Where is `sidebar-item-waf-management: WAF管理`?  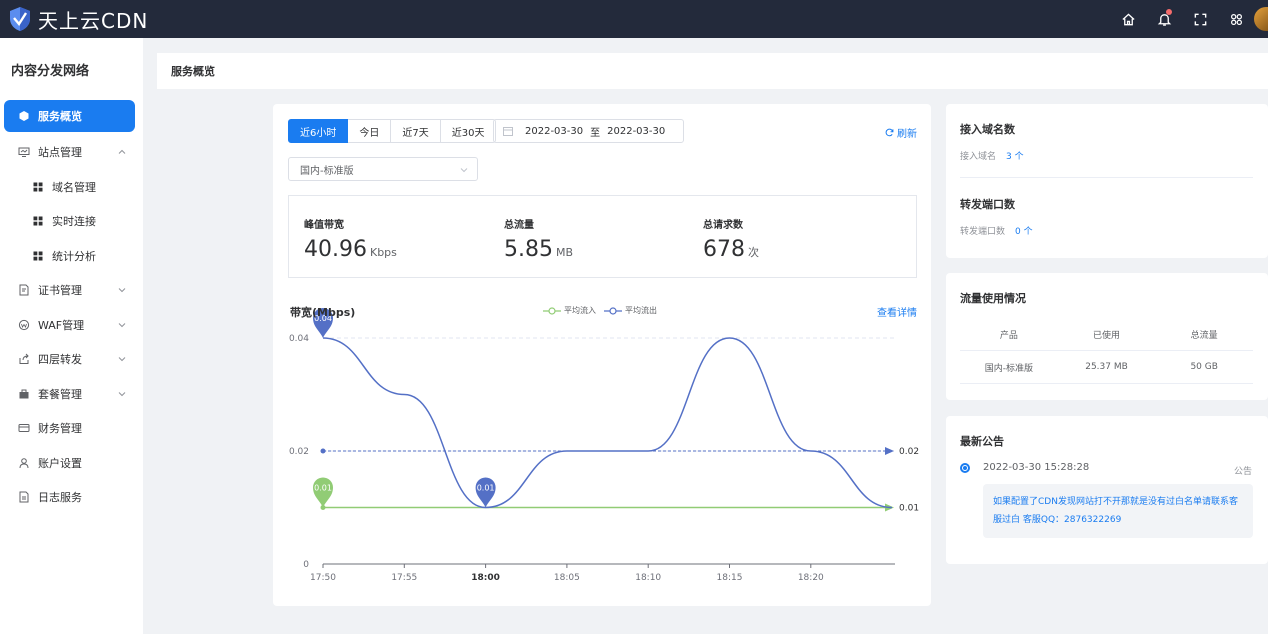
sidebar-item-waf-management: WAF管理 is located at coordinates (71, 325).